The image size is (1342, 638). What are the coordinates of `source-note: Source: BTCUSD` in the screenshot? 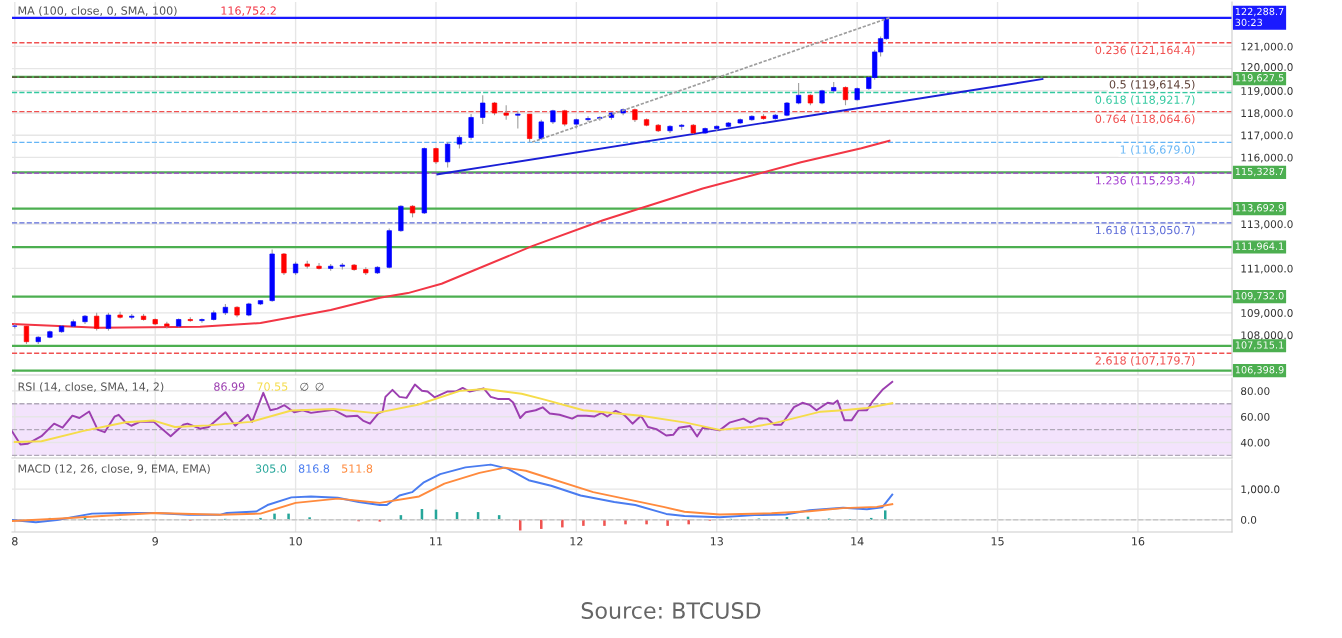 It's located at (671, 610).